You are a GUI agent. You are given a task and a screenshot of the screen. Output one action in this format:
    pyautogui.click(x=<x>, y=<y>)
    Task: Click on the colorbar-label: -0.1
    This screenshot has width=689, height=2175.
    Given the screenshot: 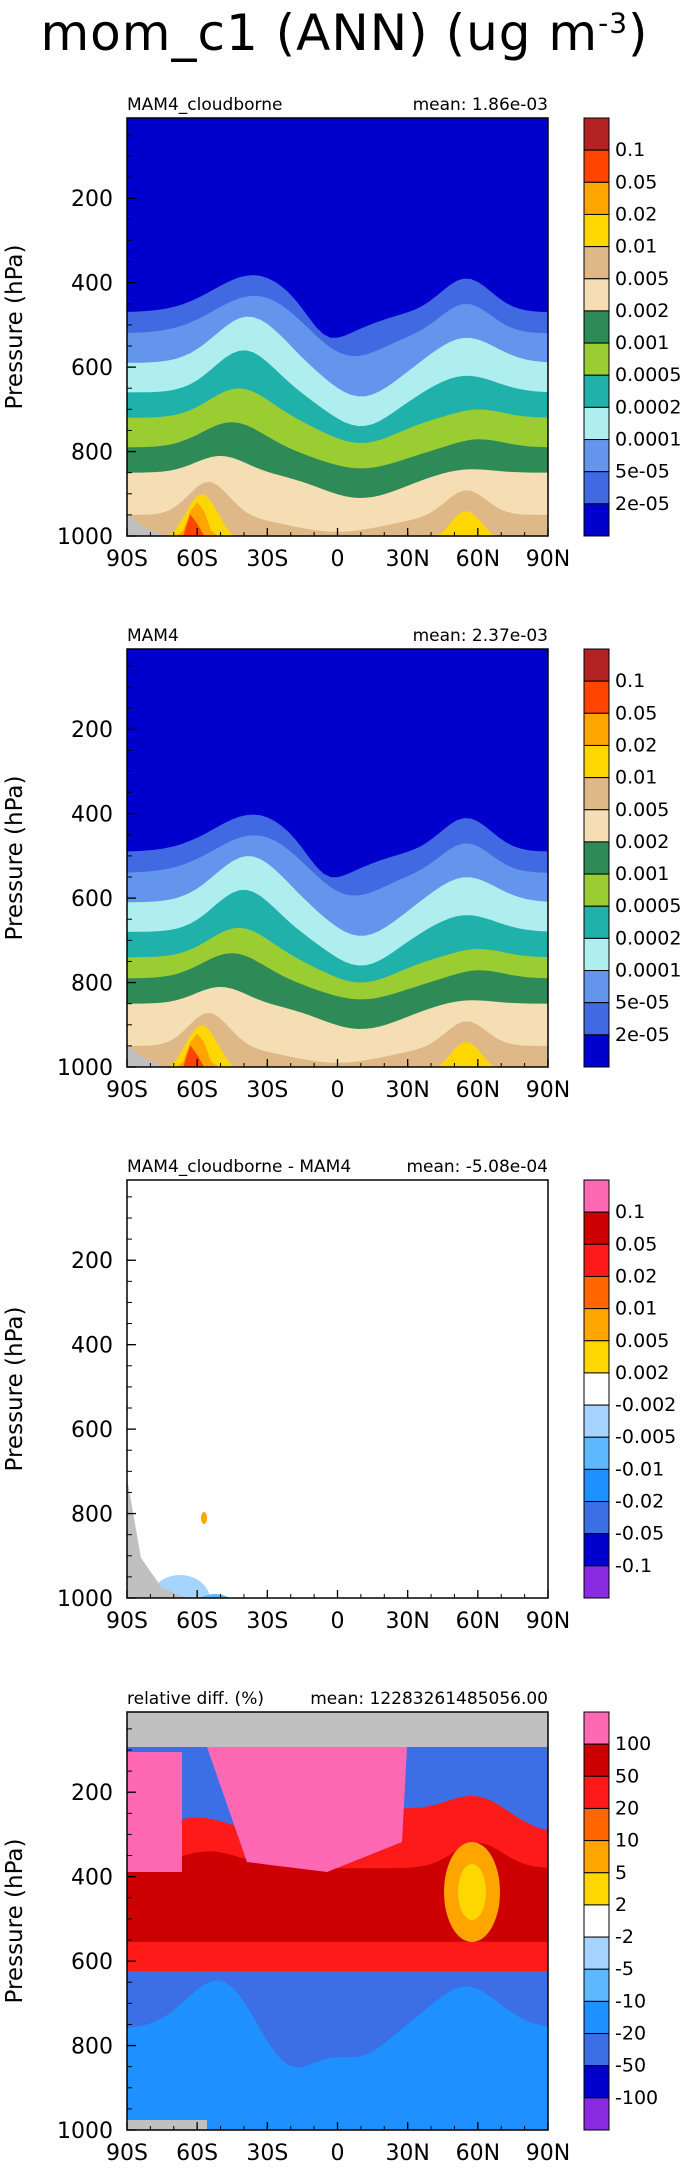 What is the action you would take?
    pyautogui.click(x=633, y=1566)
    